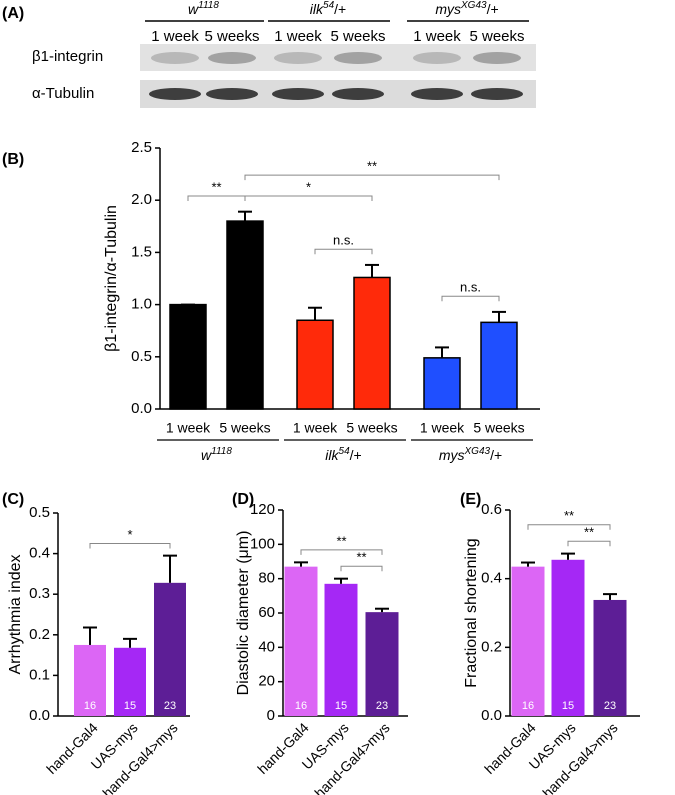 The width and height of the screenshot is (675, 795). What do you see at coordinates (141, 251) in the screenshot?
I see `y-tick-label: 1.5` at bounding box center [141, 251].